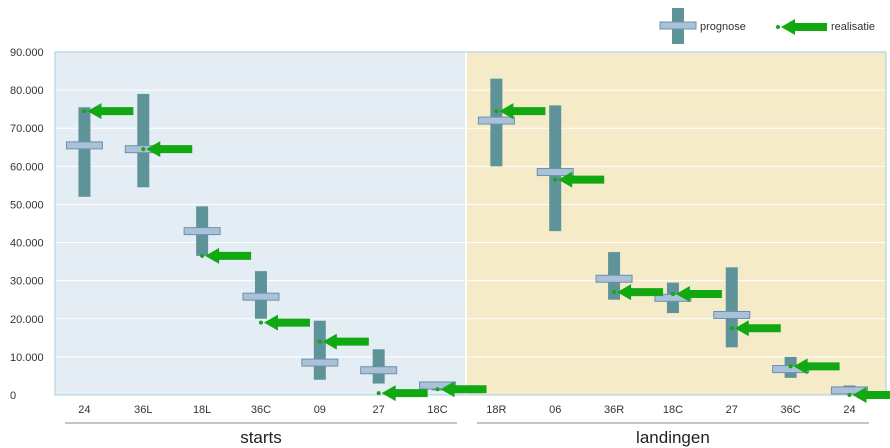  Describe the element at coordinates (767, 26) in the screenshot. I see `legend: prognose realisatie` at that location.